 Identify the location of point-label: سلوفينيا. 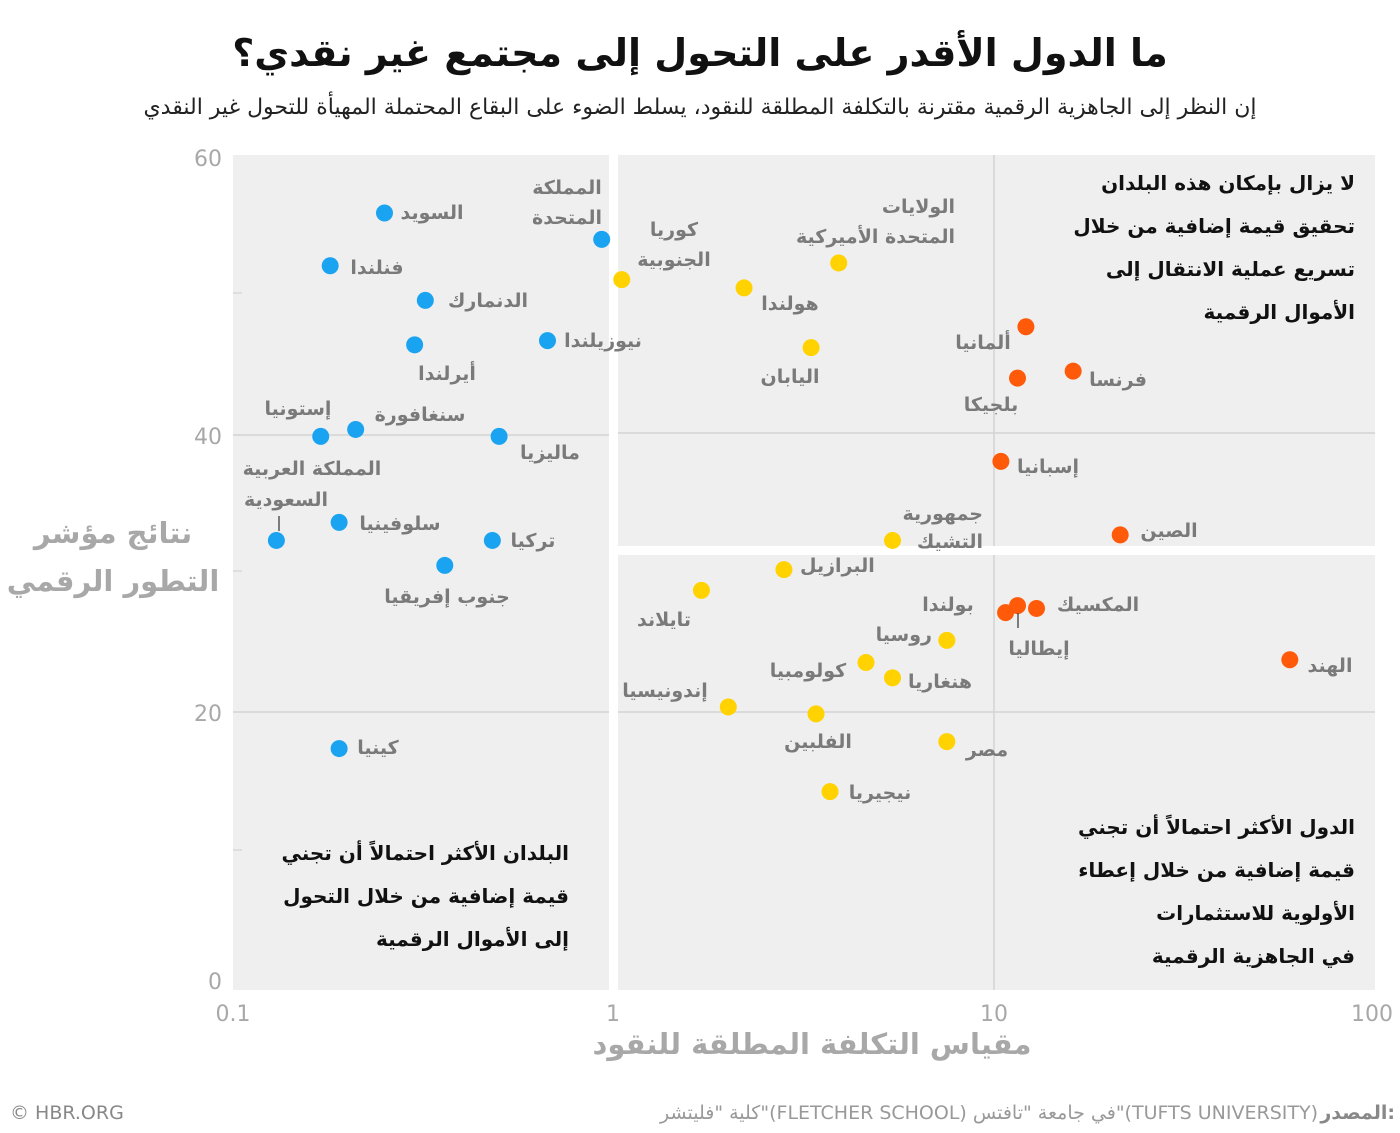
(399, 524).